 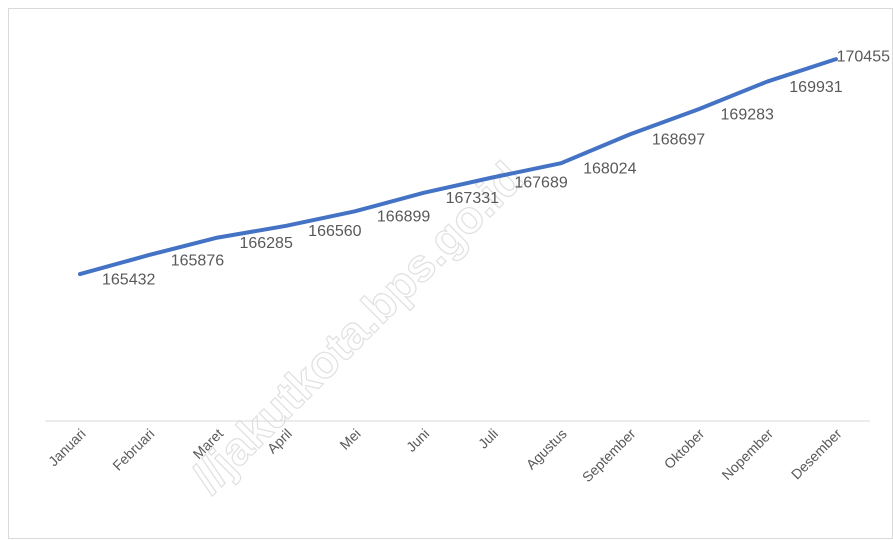 What do you see at coordinates (334, 231) in the screenshot?
I see `data-label: 166560` at bounding box center [334, 231].